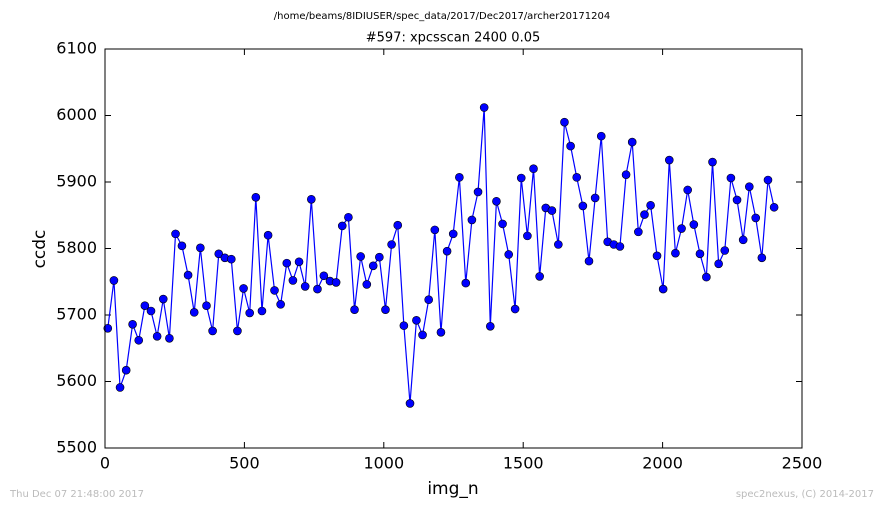  What do you see at coordinates (76, 247) in the screenshot?
I see `y-tick-label: 5800` at bounding box center [76, 247].